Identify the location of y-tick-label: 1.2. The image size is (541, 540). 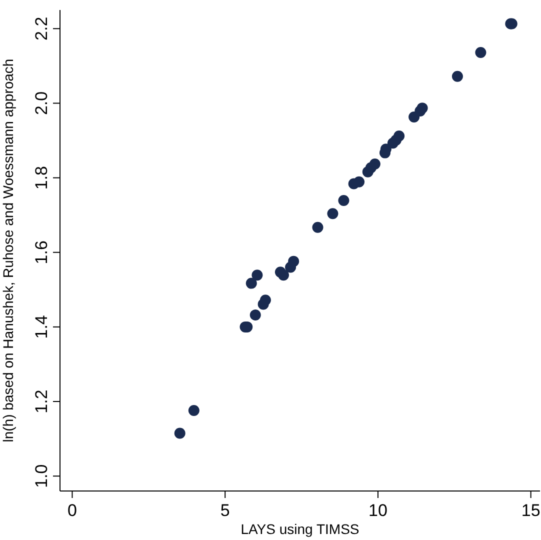
(41, 402).